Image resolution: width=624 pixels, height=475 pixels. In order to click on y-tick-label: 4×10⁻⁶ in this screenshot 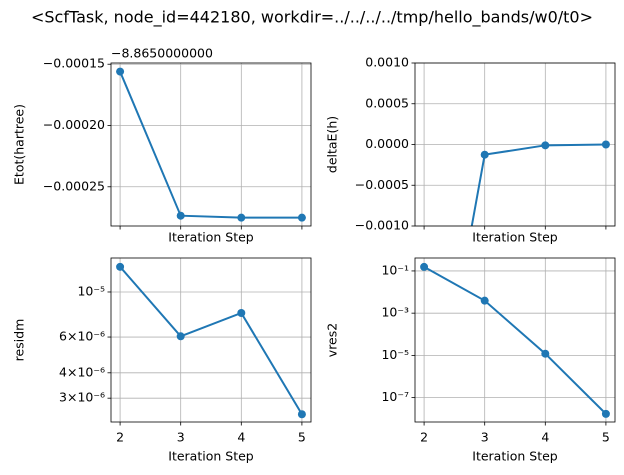, I will do `click(82, 371)`.